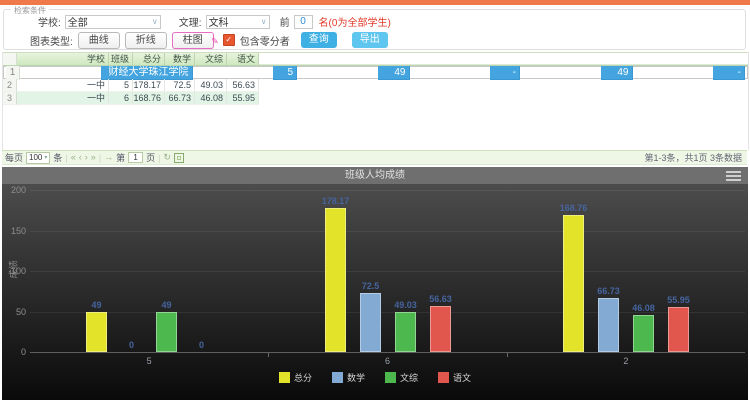 This screenshot has height=400, width=750. Describe the element at coordinates (409, 378) in the screenshot. I see `legend-label: 文综` at that location.